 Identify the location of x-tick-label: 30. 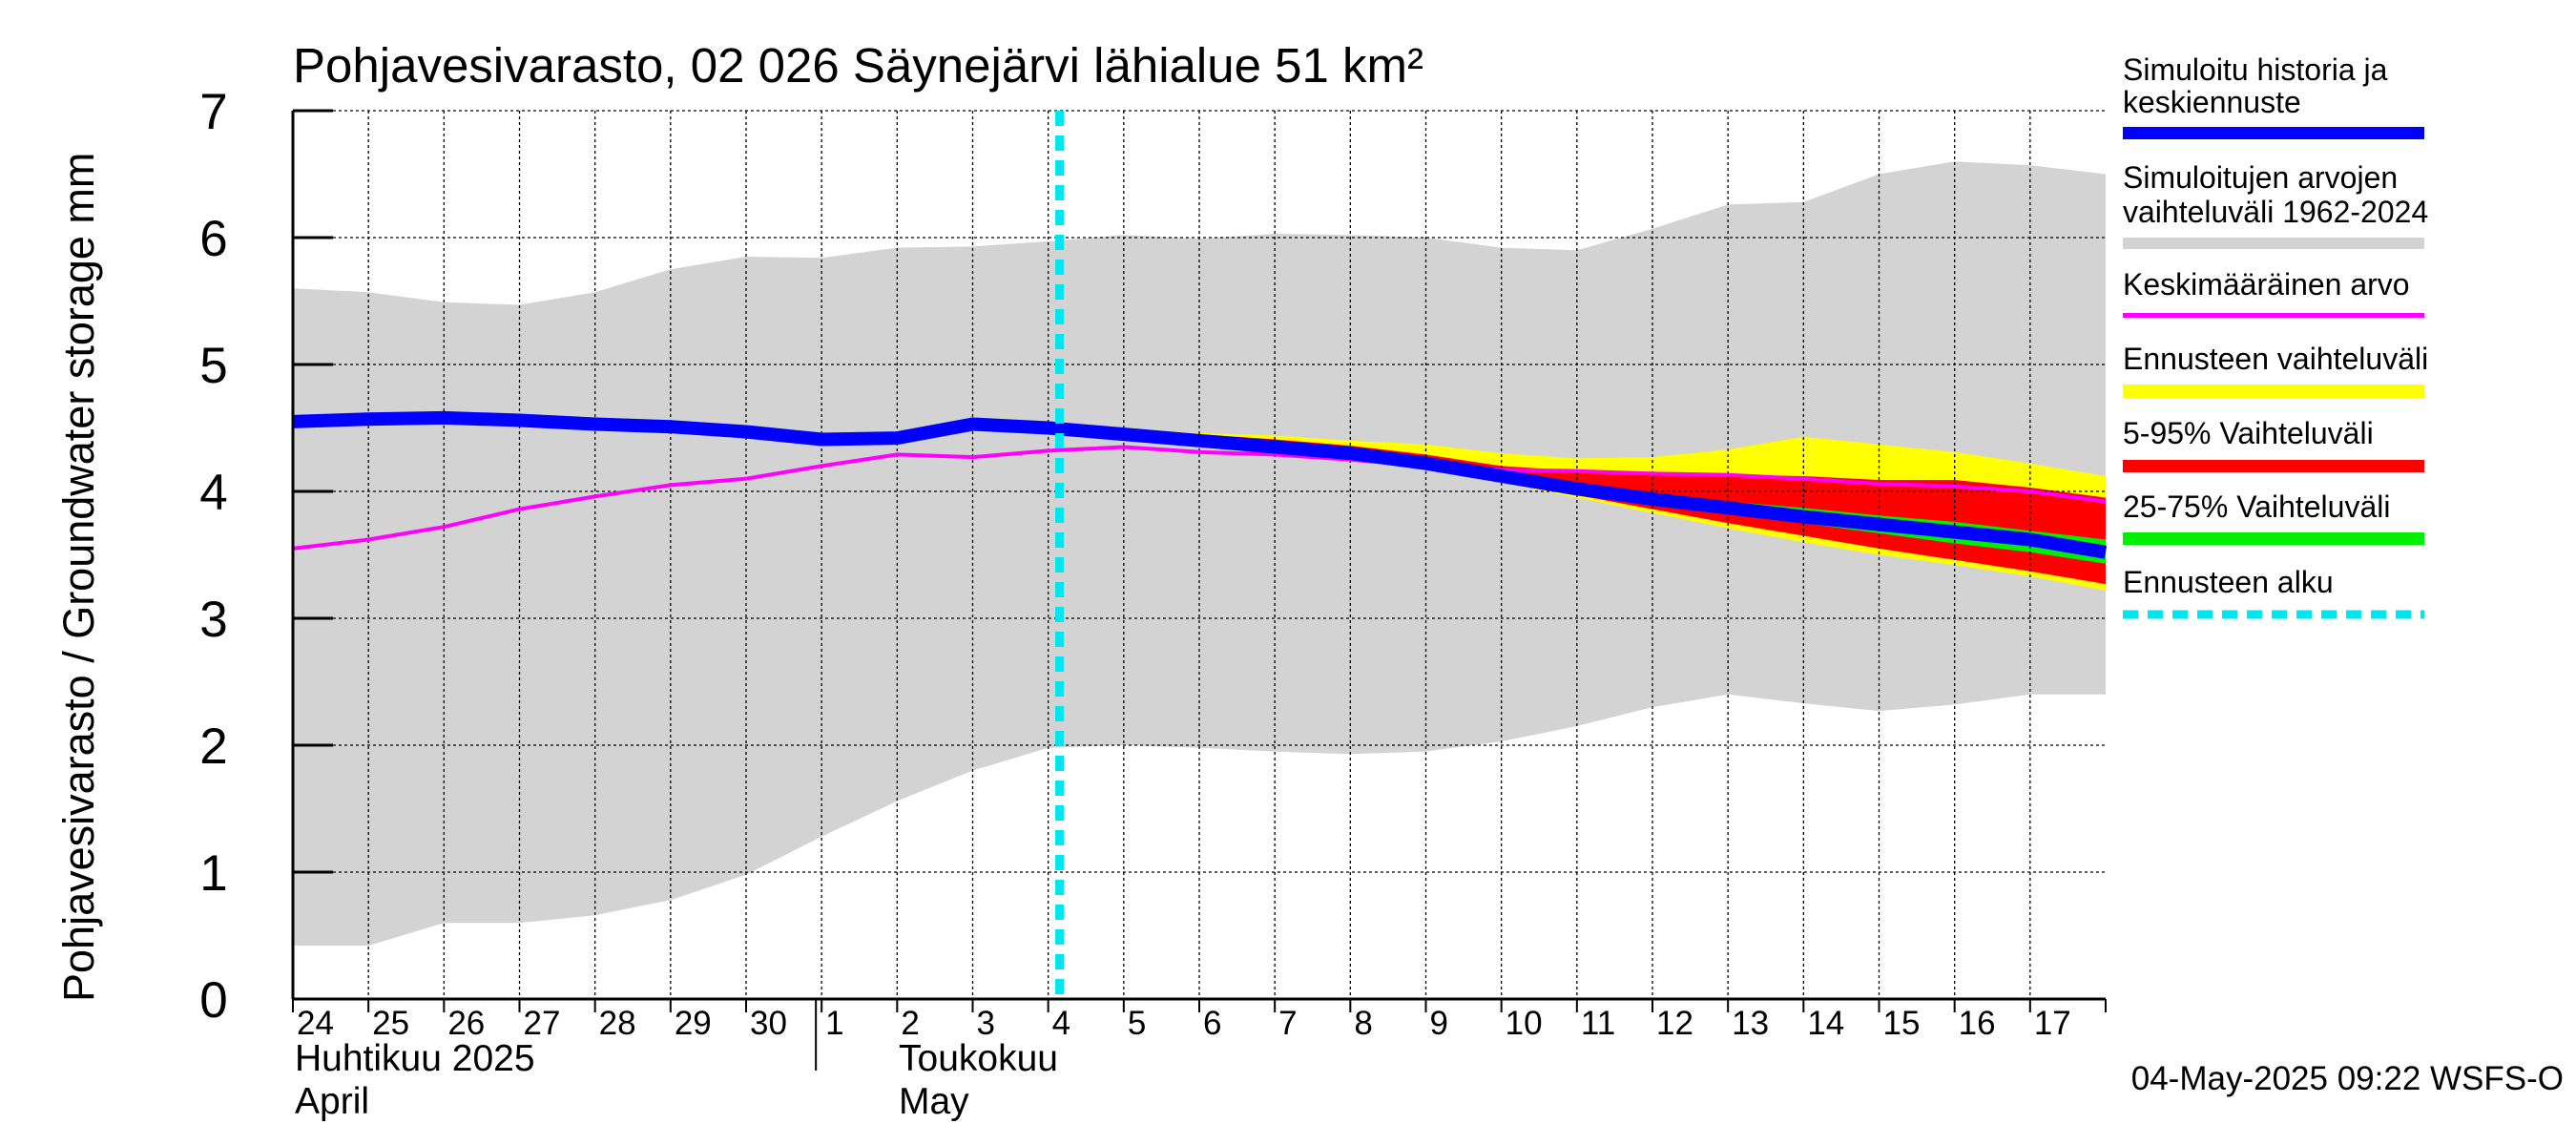
(768, 1023).